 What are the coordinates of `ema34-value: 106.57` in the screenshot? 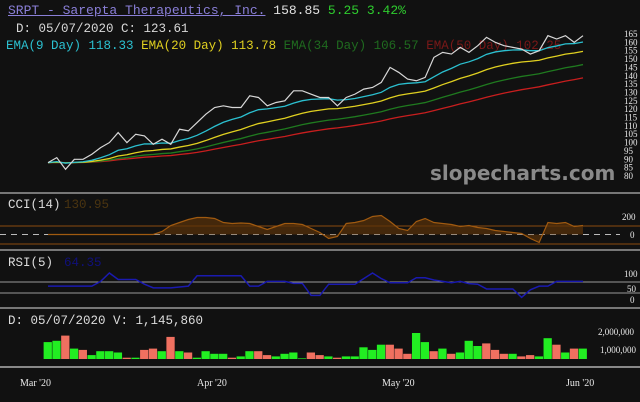 It's located at (396, 46).